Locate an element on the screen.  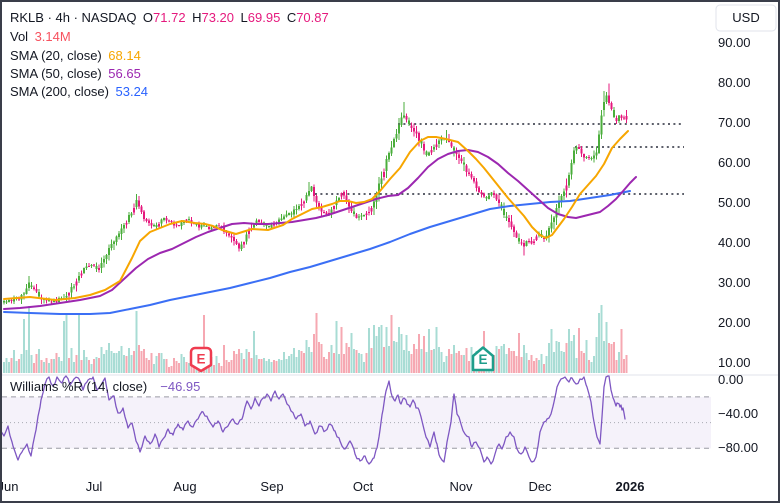
svg-text: −80.00 is located at coordinates (738, 447).